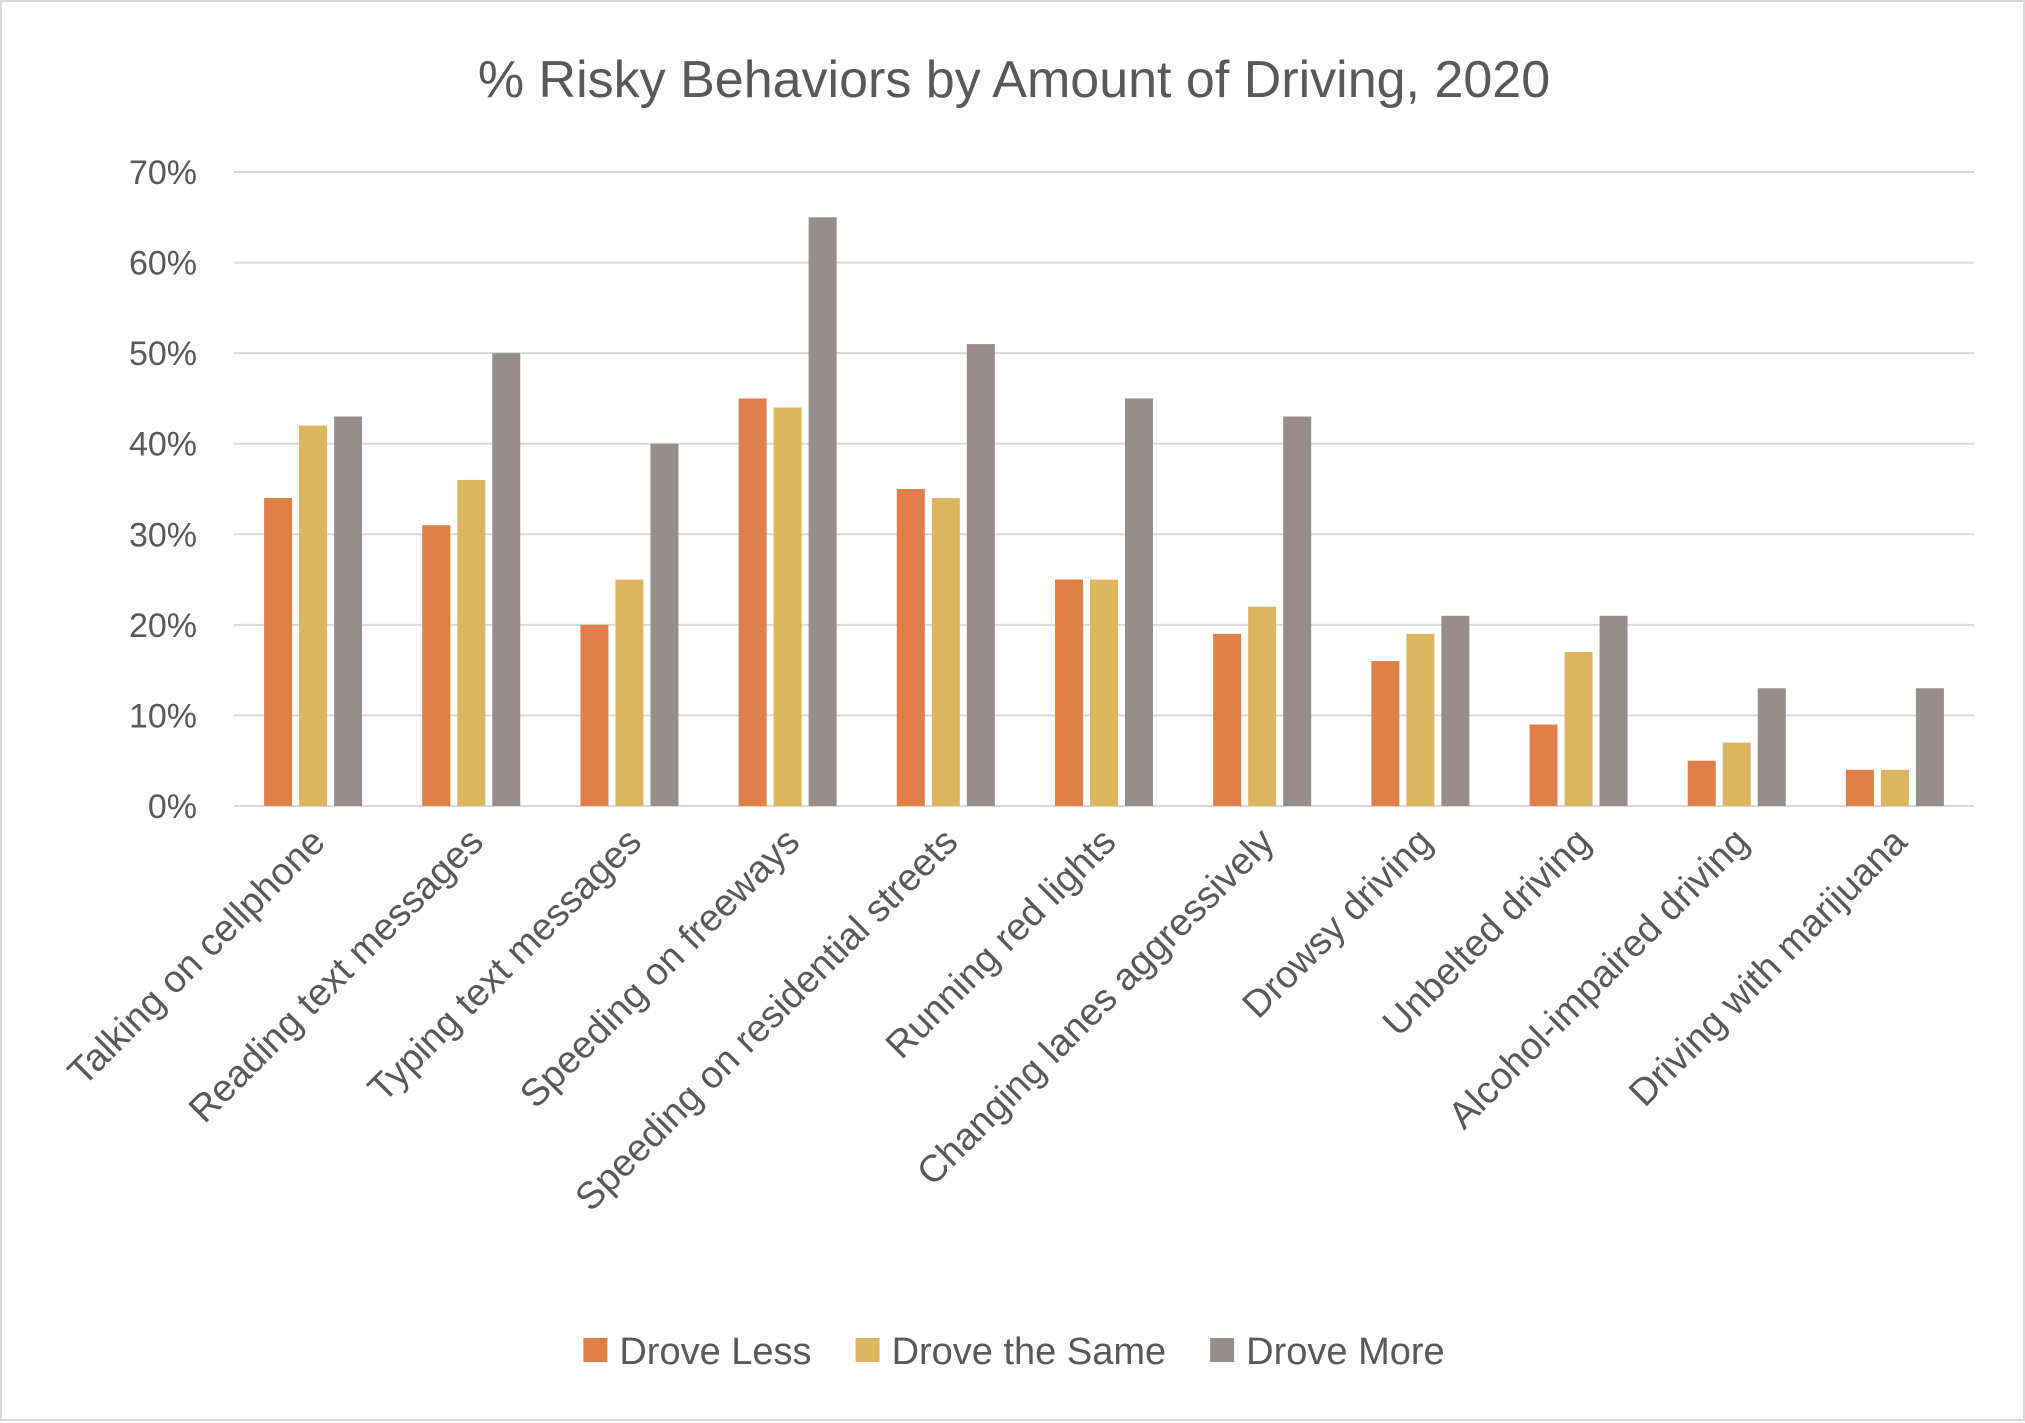  What do you see at coordinates (163, 716) in the screenshot?
I see `y-tick-label: 10%` at bounding box center [163, 716].